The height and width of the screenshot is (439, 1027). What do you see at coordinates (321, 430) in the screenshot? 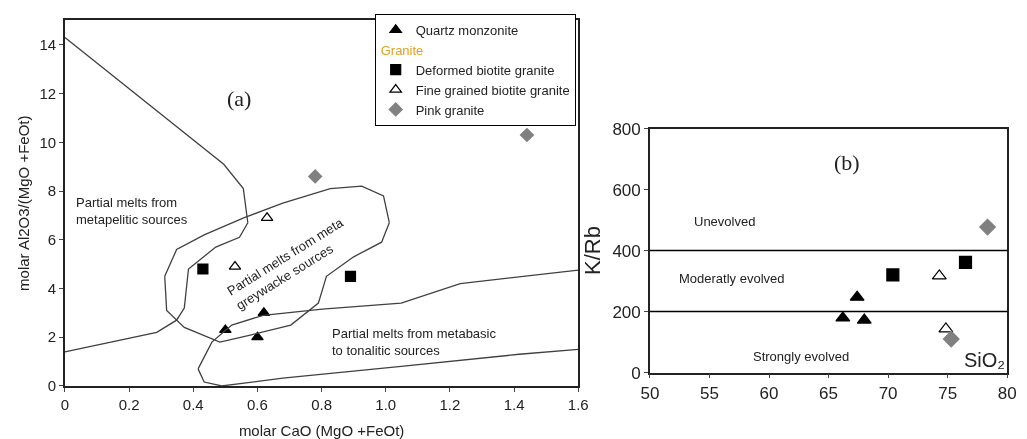
I see `x-axis-title: molar CaO (MgO +FeOt)` at bounding box center [321, 430].